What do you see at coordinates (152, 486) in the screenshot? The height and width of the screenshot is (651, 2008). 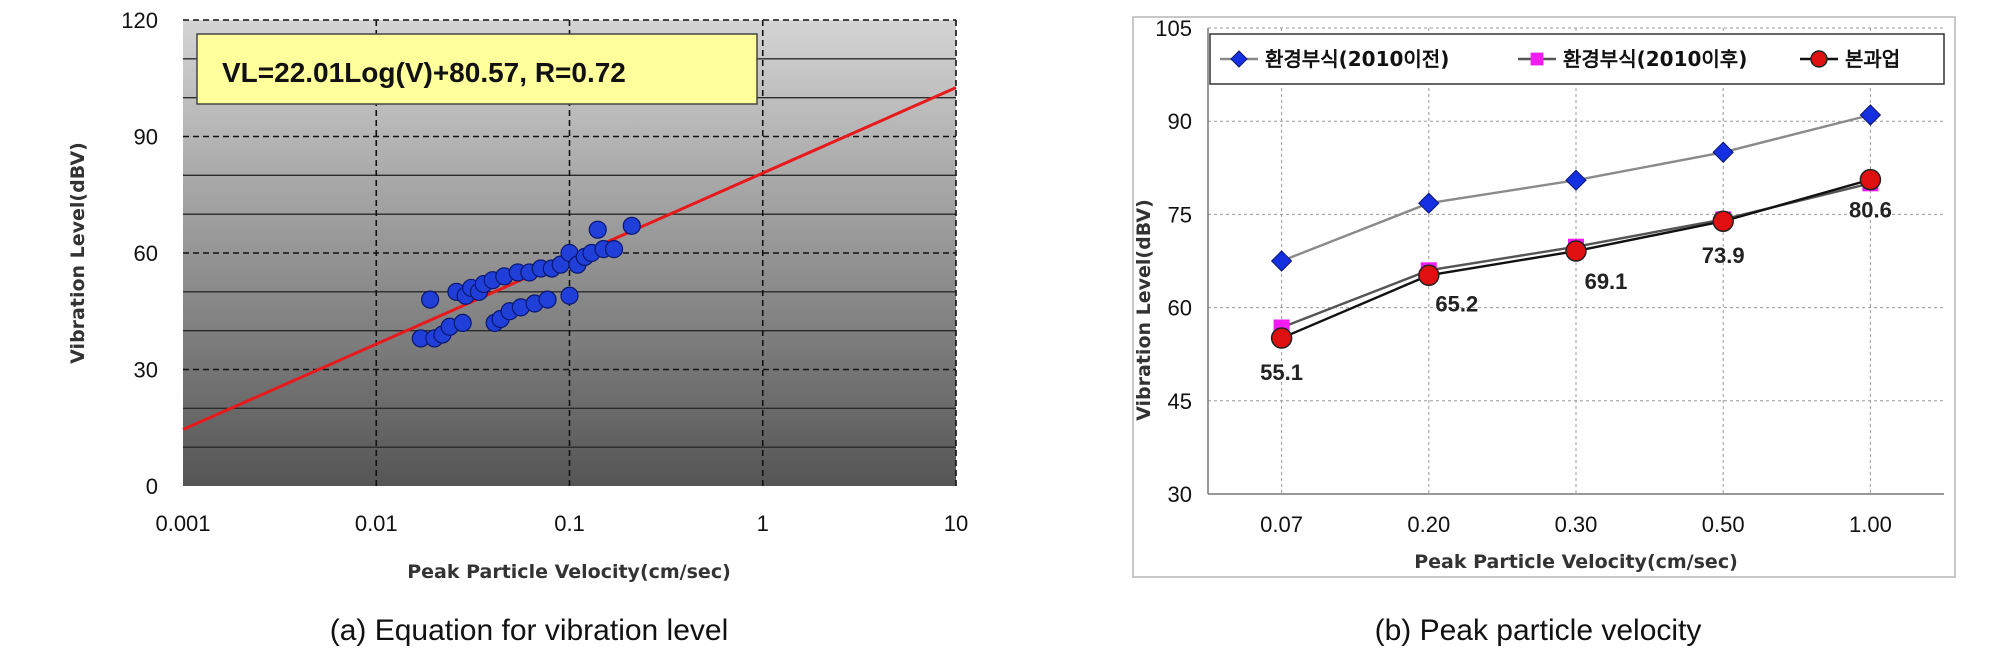 I see `y-tick-label: 0` at bounding box center [152, 486].